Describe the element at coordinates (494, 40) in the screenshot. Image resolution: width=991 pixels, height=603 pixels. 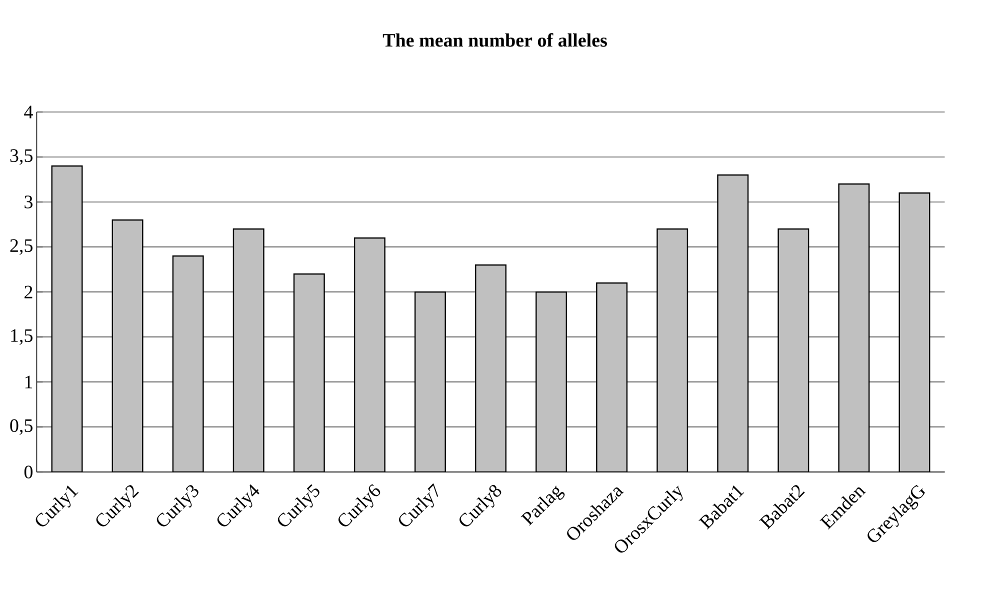
I see `chart-title: The mean number of alleles` at that location.